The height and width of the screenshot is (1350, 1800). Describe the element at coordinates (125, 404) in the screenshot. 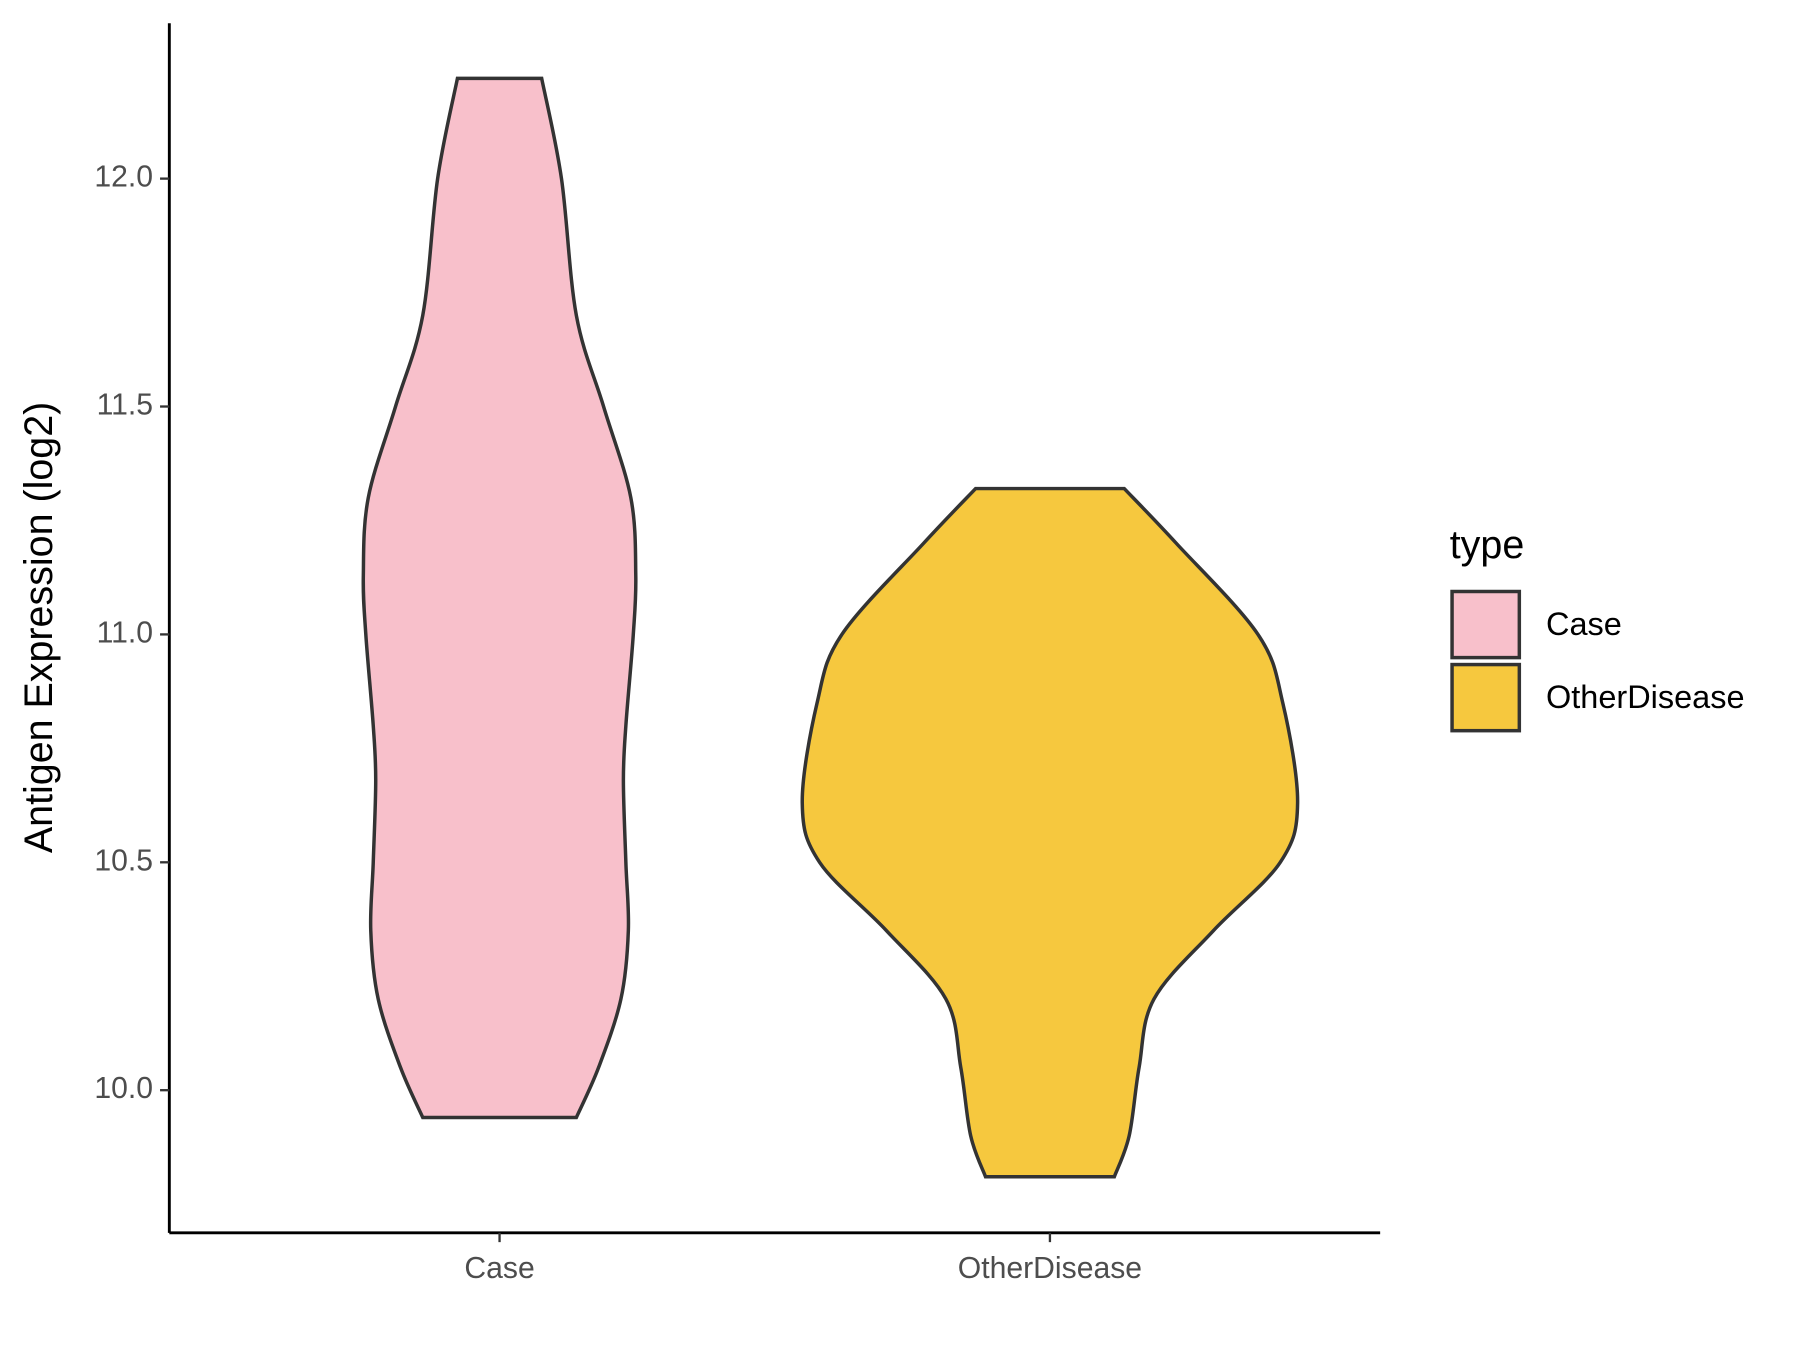

I see `y-tick-label: 11.5` at that location.